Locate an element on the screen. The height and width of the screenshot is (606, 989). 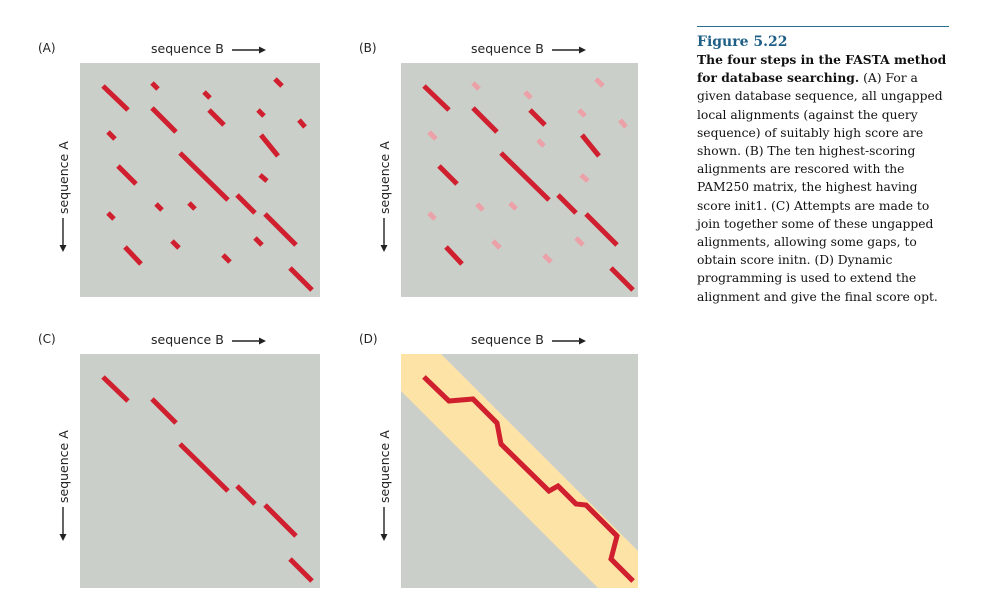
panel-d-plot is located at coordinates (519, 471).